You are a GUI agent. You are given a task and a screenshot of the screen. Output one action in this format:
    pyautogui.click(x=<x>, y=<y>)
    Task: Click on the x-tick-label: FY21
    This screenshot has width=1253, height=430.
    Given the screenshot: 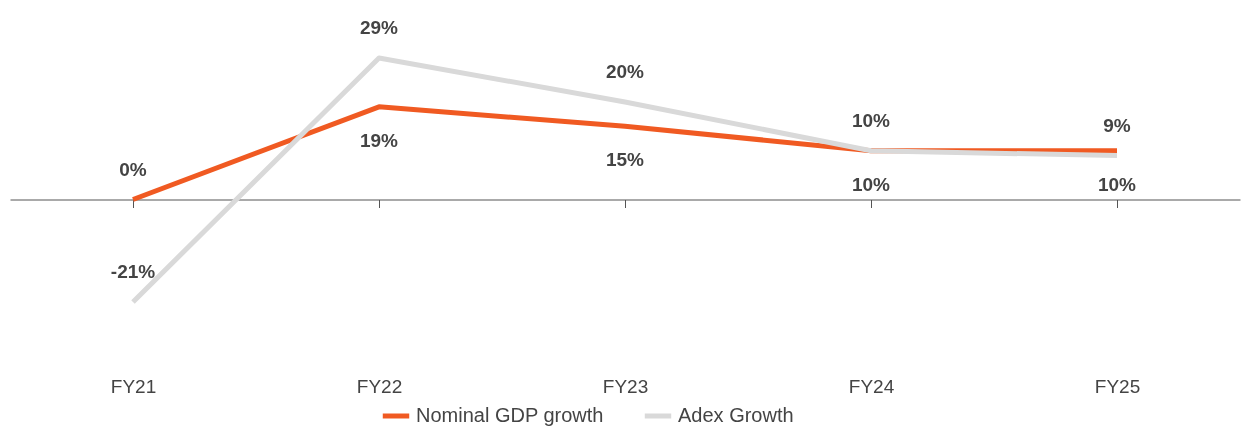 What is the action you would take?
    pyautogui.click(x=133, y=387)
    